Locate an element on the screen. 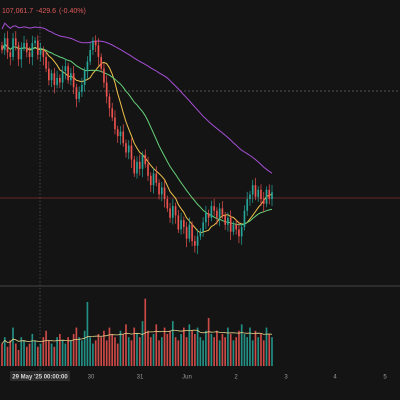 This screenshot has width=400, height=400. price-change-pct: (-0.40%) is located at coordinates (72, 11).